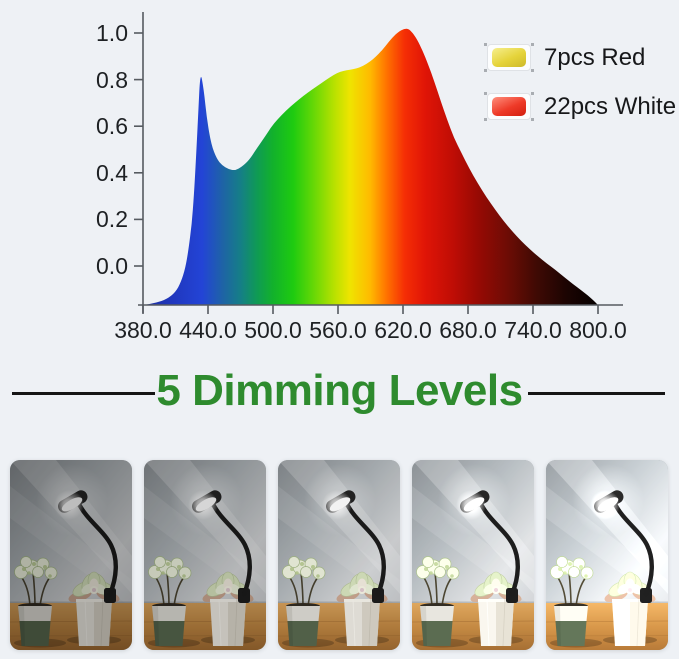 The image size is (679, 659). What do you see at coordinates (338, 330) in the screenshot?
I see `x-tick-label: 560.0` at bounding box center [338, 330].